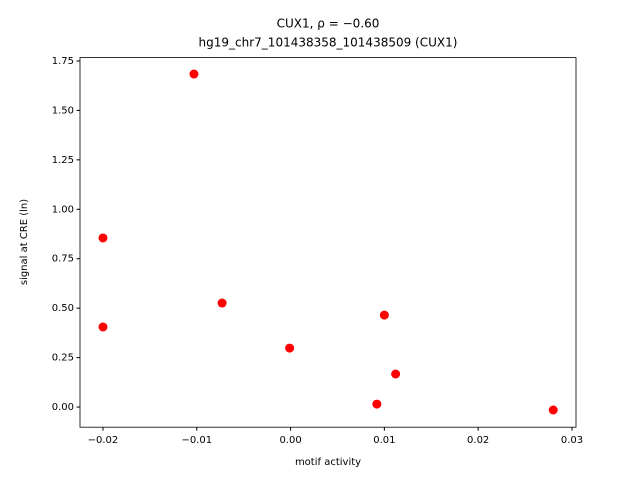 Image resolution: width=640 pixels, height=484 pixels. Describe the element at coordinates (24, 242) in the screenshot. I see `y-axis-label: signal at CRE (ln)` at that location.